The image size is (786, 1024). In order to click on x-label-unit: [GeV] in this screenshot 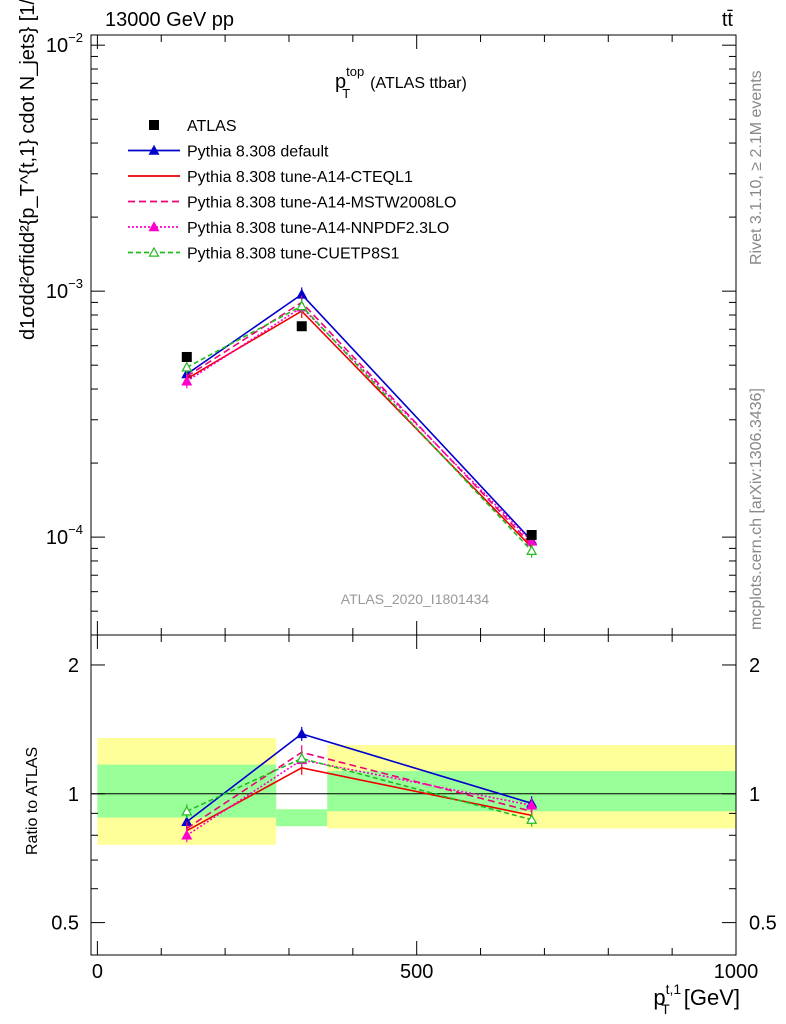, I will do `click(712, 997)`.